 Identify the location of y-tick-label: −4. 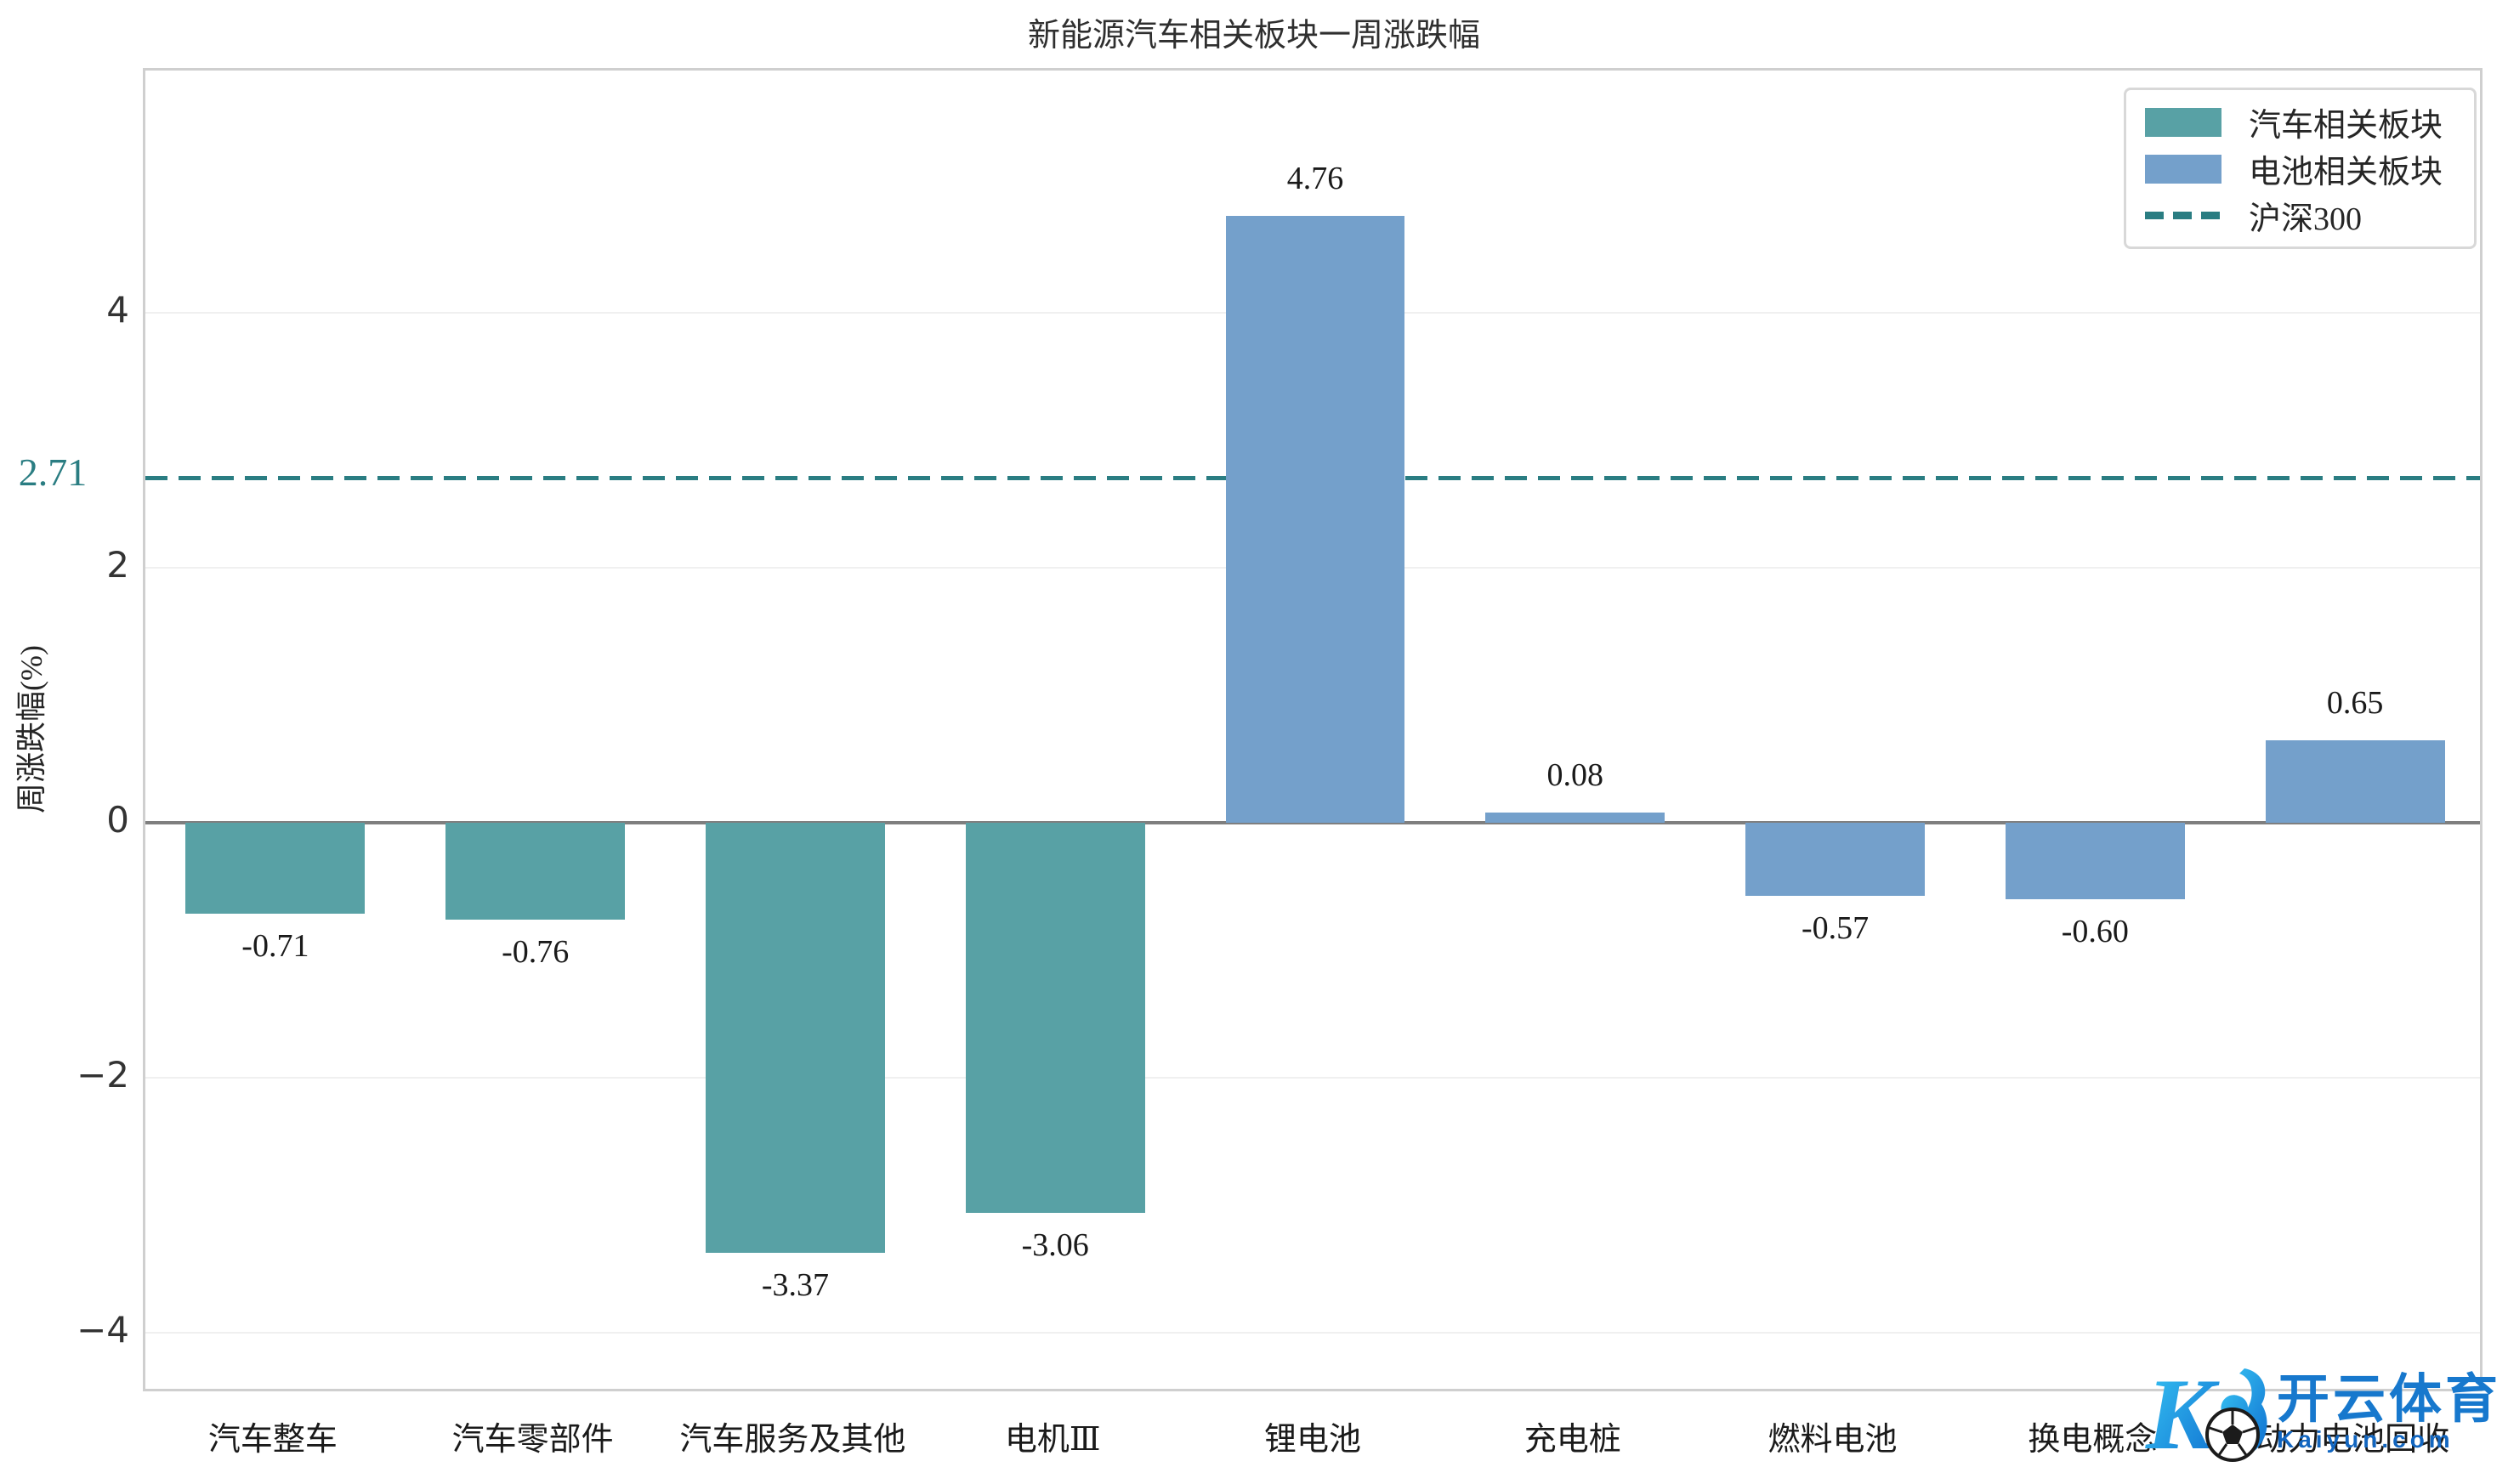
(103, 1330).